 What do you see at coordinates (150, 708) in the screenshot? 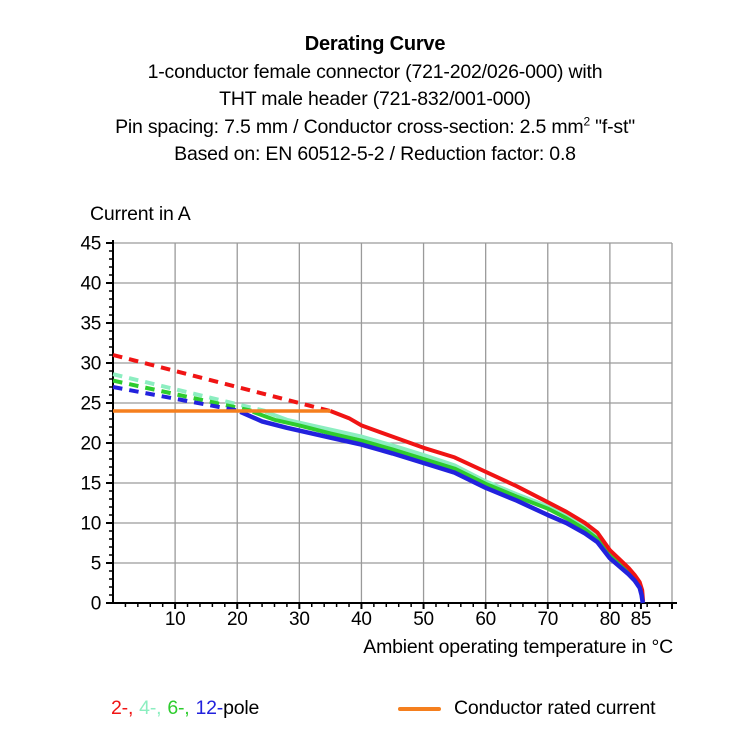
I see `legend-pole-item-4: 4-,` at bounding box center [150, 708].